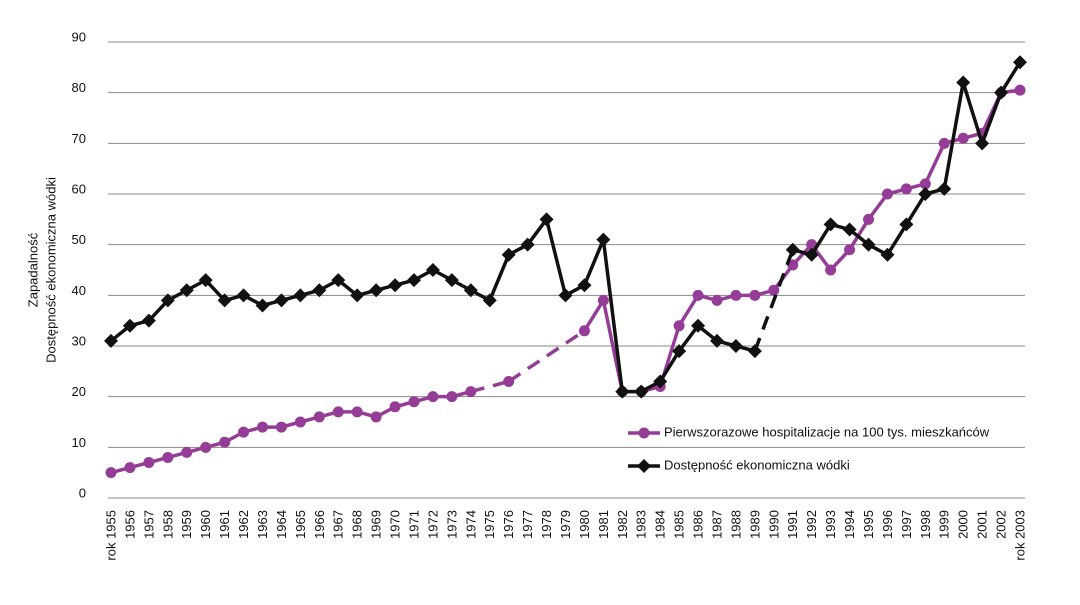 This screenshot has width=1080, height=605. I want to click on x-tick-label: rok 1955, so click(110, 535).